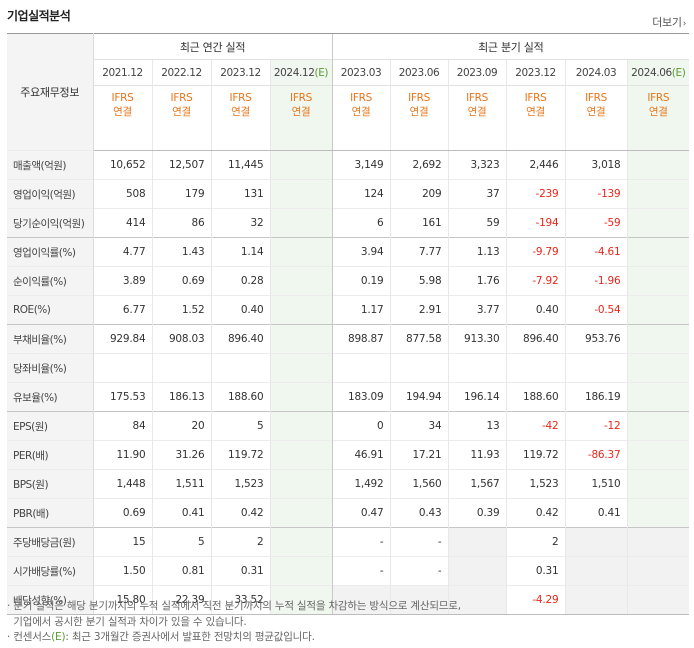 This screenshot has width=694, height=648. Describe the element at coordinates (181, 455) in the screenshot. I see `table-cell: 31.26` at that location.